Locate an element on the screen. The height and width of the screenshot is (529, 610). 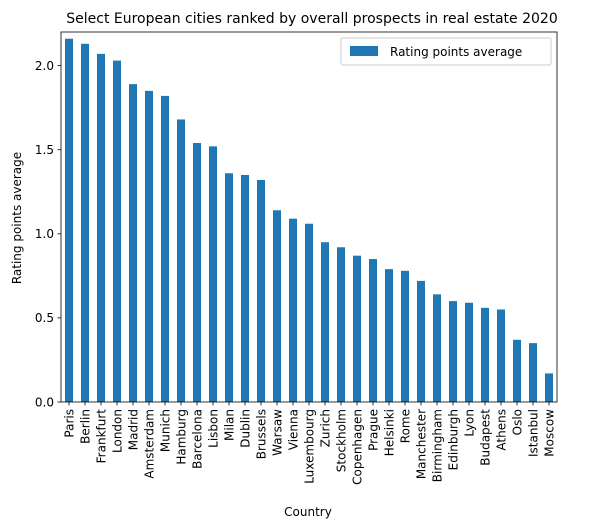
x-tick-label: Hamburg is located at coordinates (181, 437).